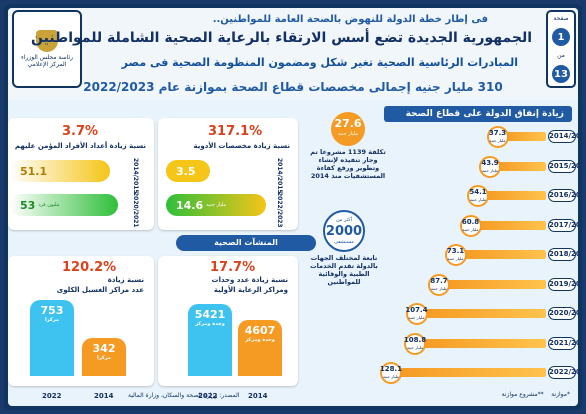 The image size is (586, 414). What do you see at coordinates (52, 310) in the screenshot?
I see `dialysis-new-value: 753` at bounding box center [52, 310].